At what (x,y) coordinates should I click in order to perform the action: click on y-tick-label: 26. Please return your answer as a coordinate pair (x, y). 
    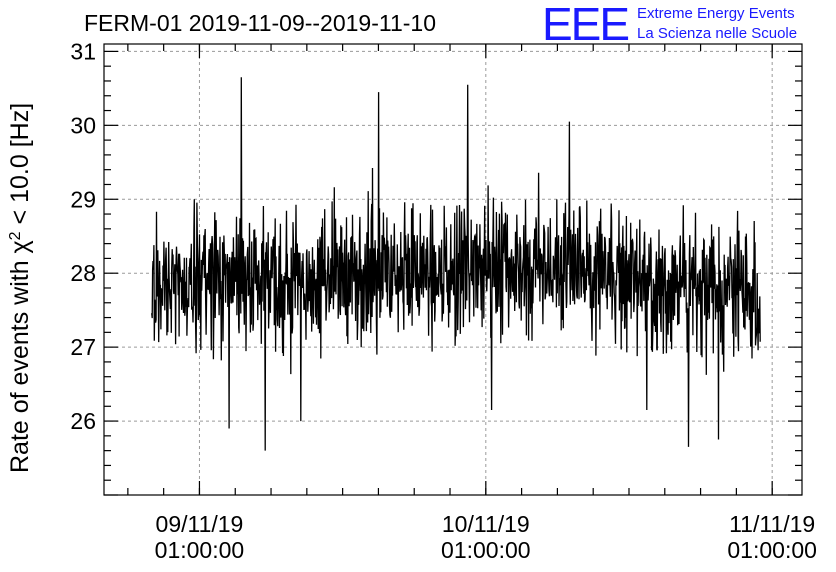
    Looking at the image, I should click on (83, 421).